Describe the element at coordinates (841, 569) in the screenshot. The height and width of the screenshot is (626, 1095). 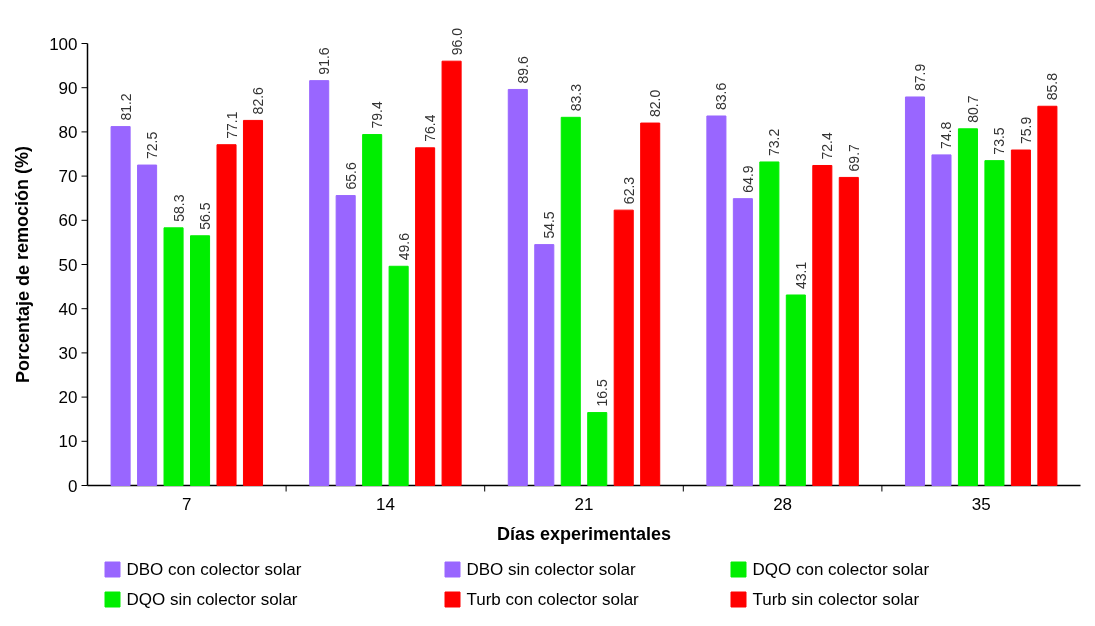
I see `legend-label: DQO con colector solar` at that location.